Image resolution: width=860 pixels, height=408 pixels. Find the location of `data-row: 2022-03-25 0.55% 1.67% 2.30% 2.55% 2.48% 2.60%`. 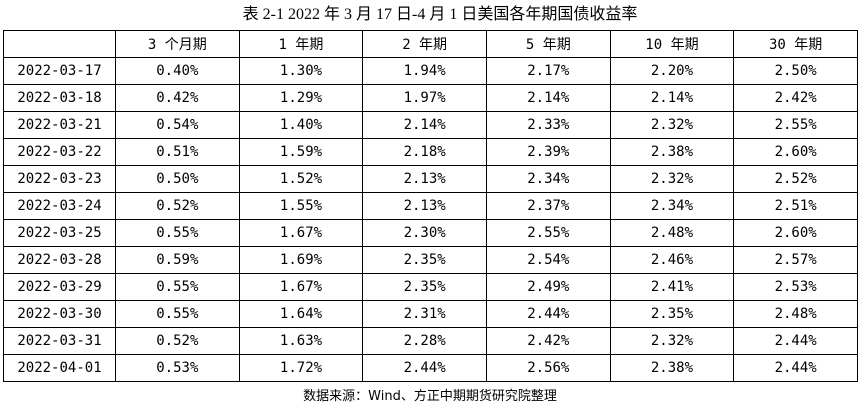

data-row: 2022-03-25 0.55% 1.67% 2.30% 2.55% 2.48% 2.60% is located at coordinates (430, 233).